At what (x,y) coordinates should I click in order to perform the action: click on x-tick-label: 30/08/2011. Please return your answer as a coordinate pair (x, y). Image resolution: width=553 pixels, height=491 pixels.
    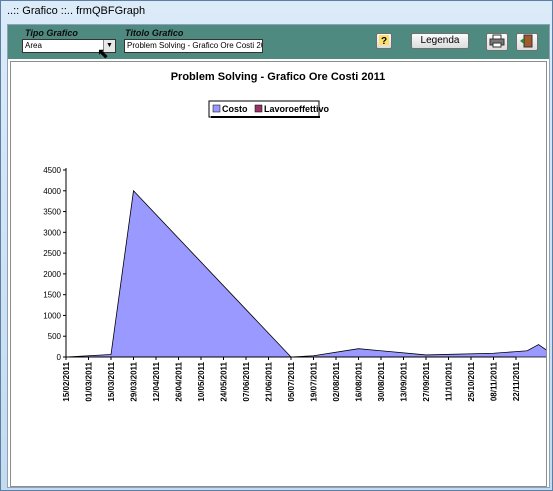
    Looking at the image, I should click on (381, 381).